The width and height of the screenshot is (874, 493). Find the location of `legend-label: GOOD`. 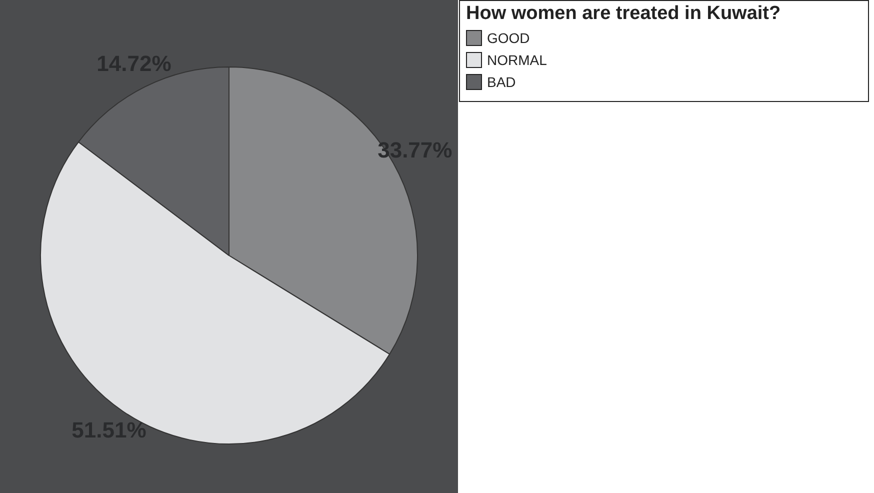

legend-label: GOOD is located at coordinates (508, 38).